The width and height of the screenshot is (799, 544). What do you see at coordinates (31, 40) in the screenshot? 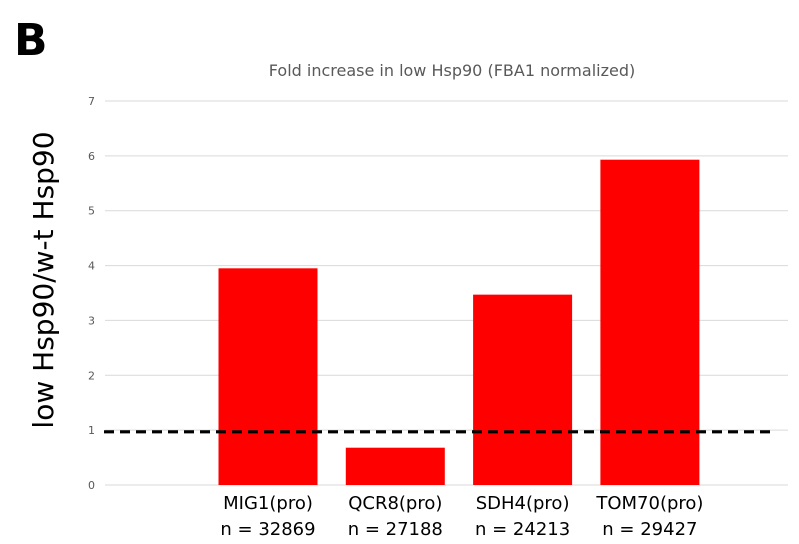
I see `panel-letter: B` at bounding box center [31, 40].